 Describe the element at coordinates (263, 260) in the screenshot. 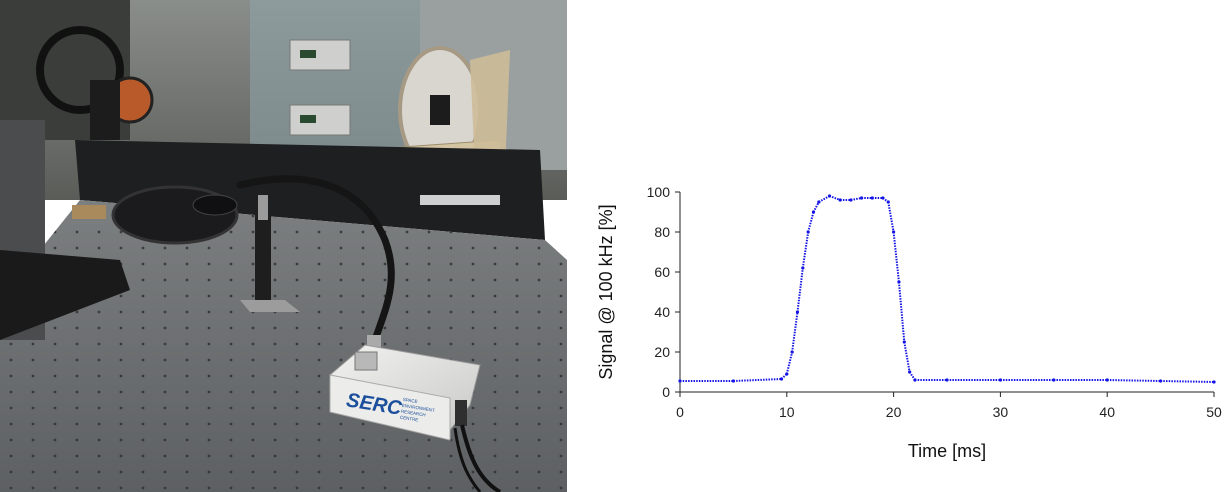

I see `post-holder` at that location.